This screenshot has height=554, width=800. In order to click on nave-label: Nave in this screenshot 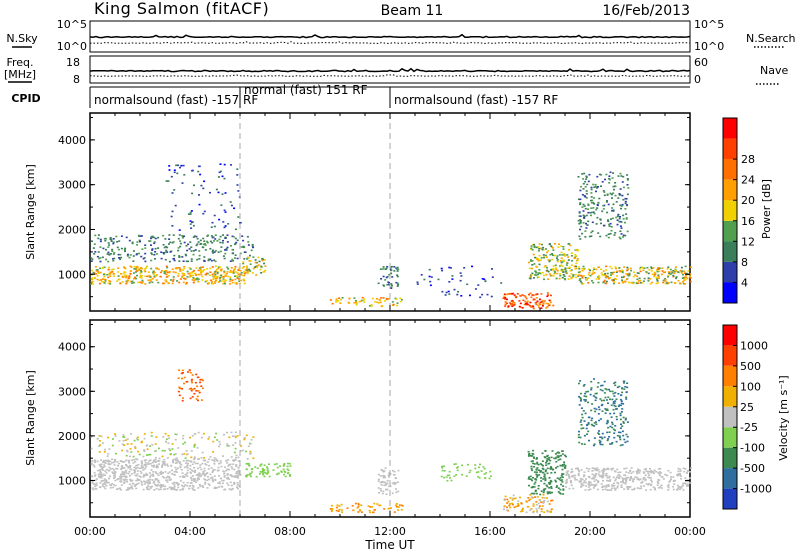, I will do `click(774, 70)`.